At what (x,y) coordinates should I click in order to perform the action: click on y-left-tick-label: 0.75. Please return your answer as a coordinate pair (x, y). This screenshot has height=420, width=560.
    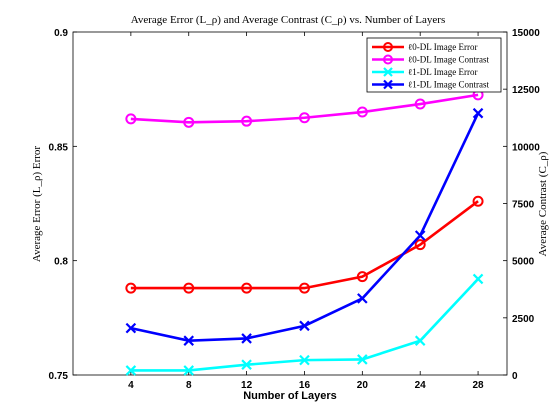
    Looking at the image, I should click on (59, 376).